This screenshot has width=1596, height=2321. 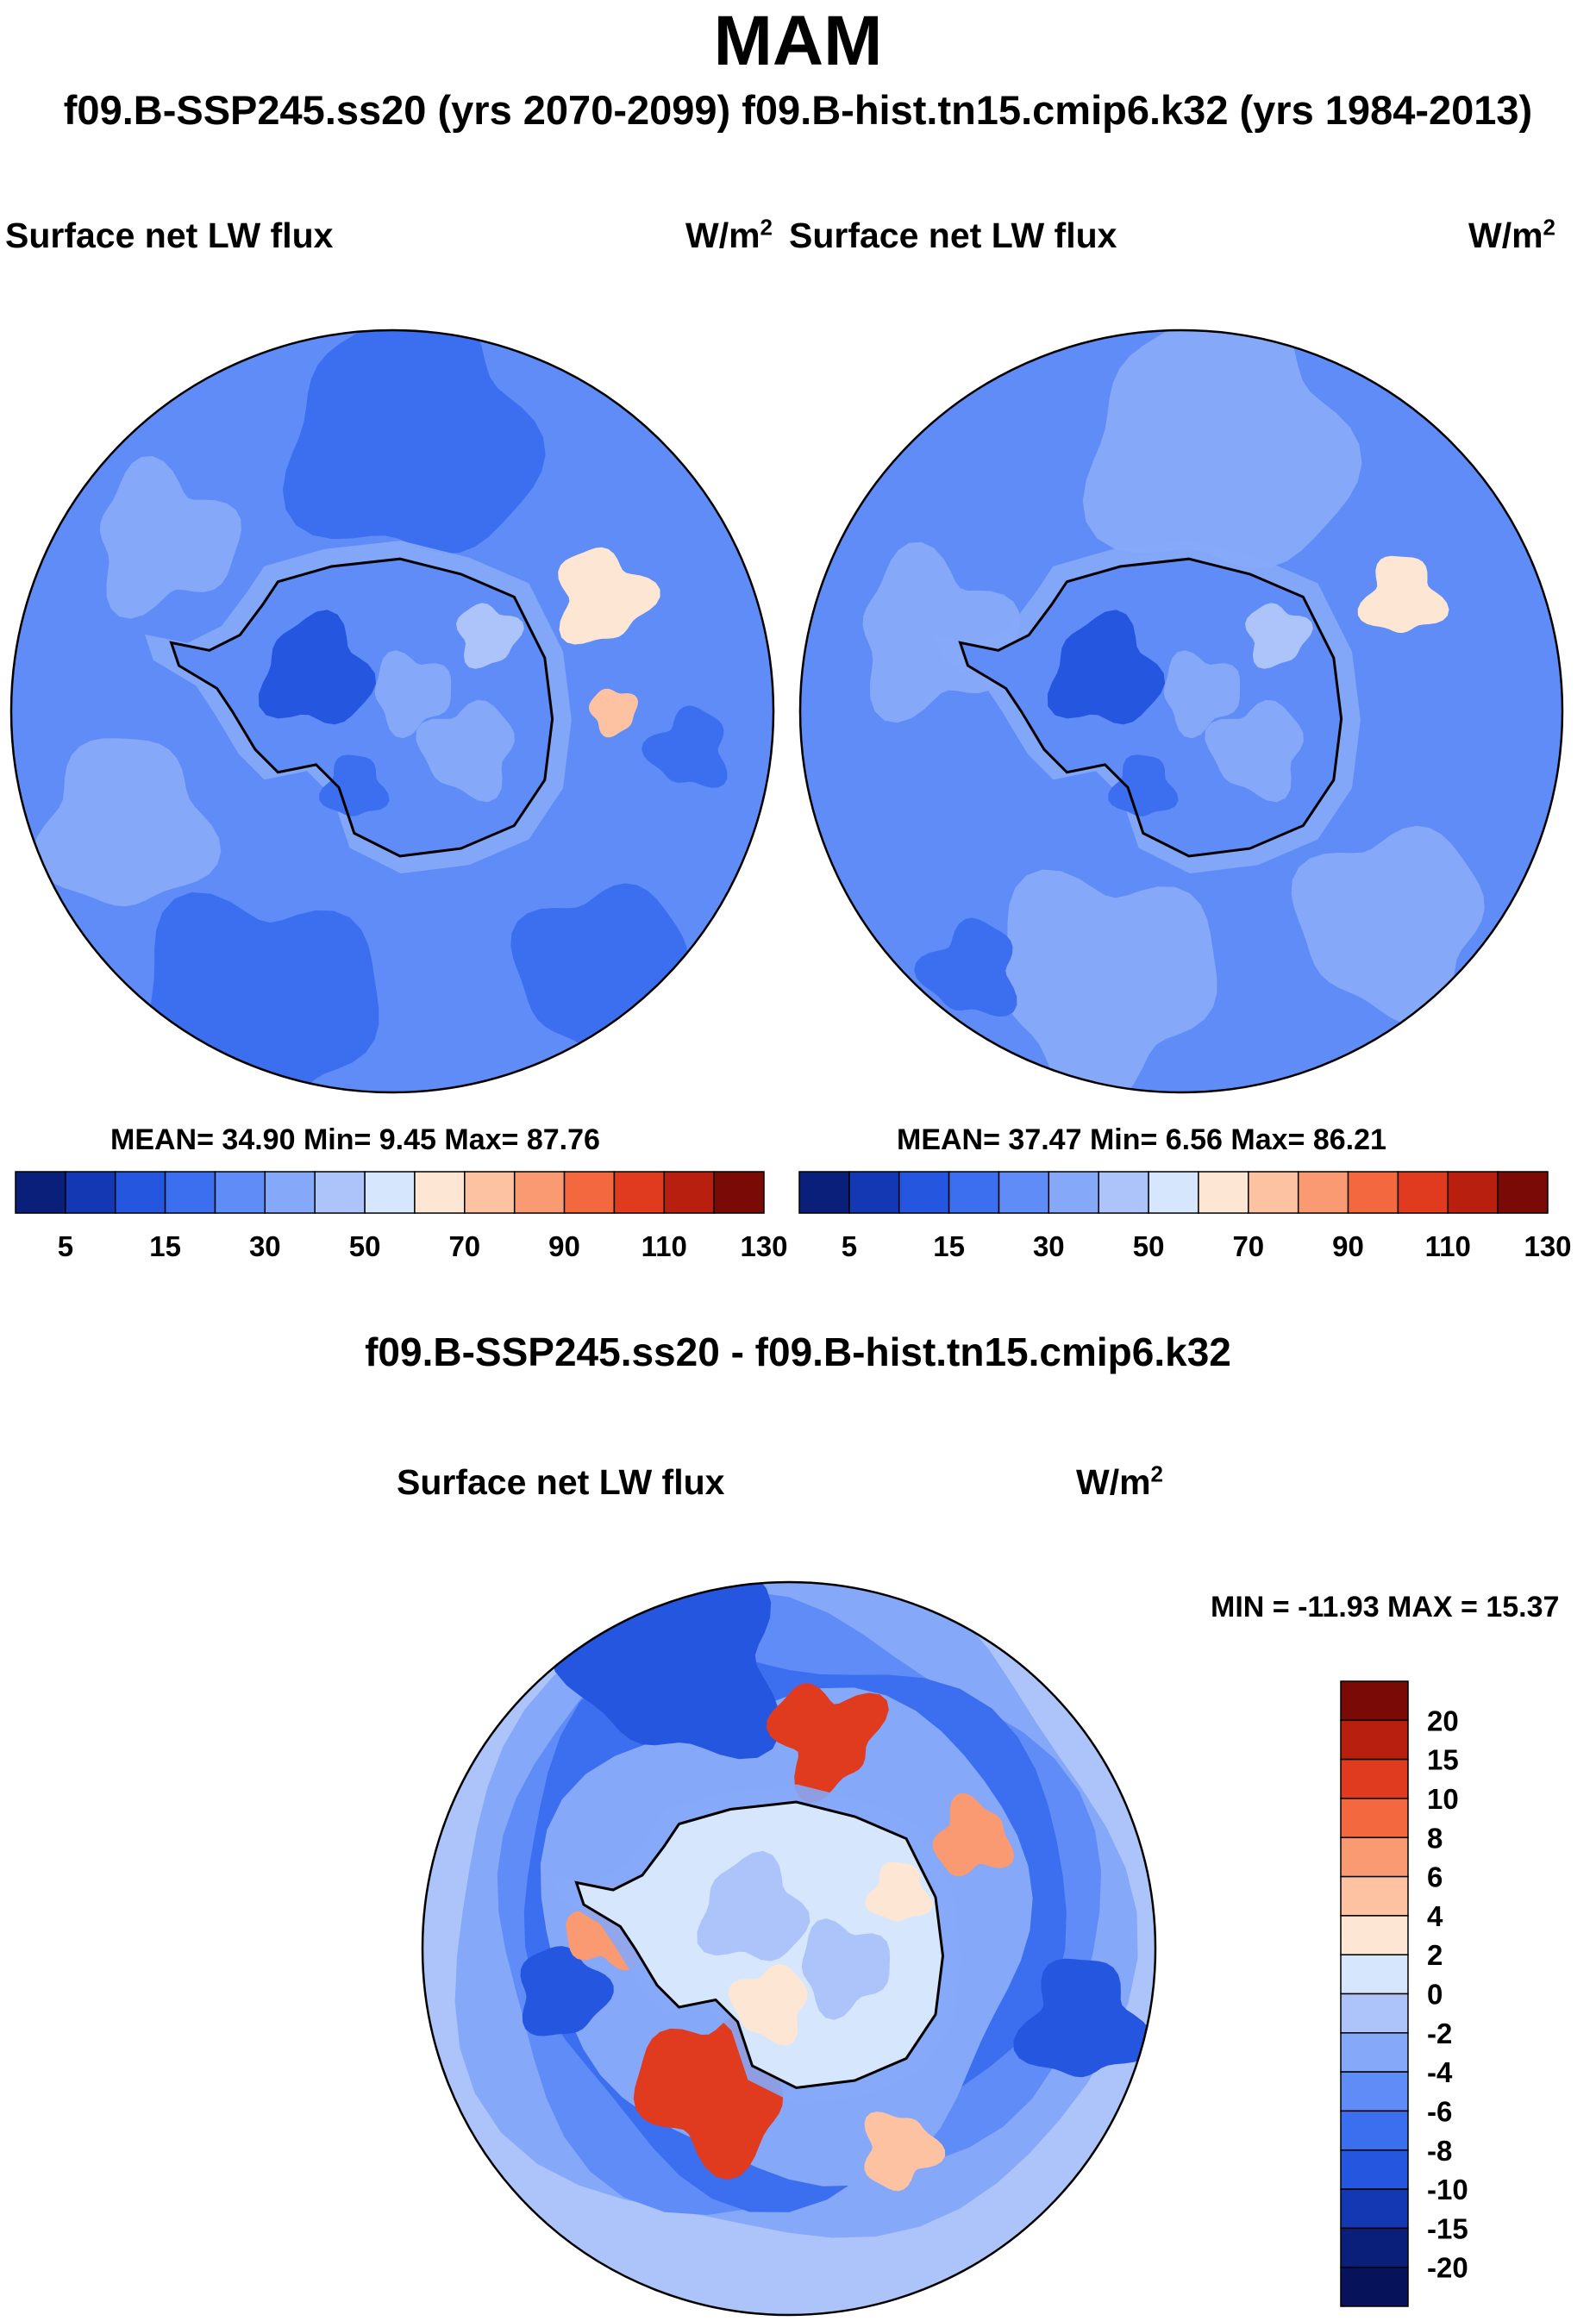 What do you see at coordinates (1512, 234) in the screenshot?
I see `right-panel-units: W/m2` at bounding box center [1512, 234].